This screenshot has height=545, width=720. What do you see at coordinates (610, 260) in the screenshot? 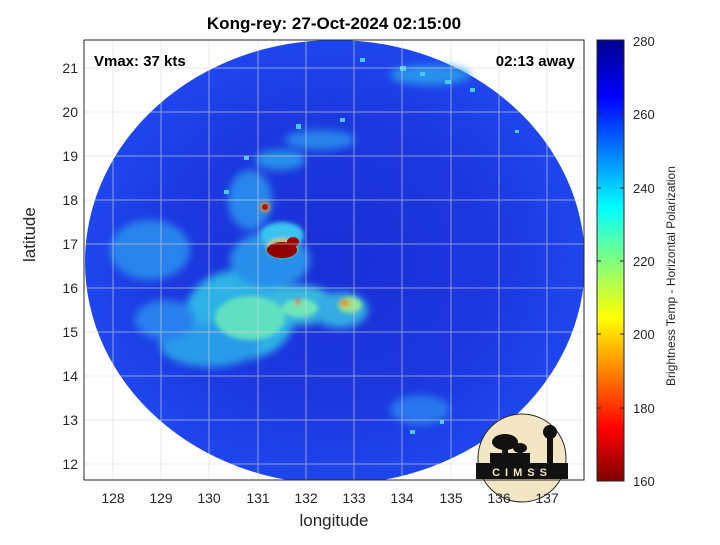
I see `colorbar-scale` at bounding box center [610, 260].